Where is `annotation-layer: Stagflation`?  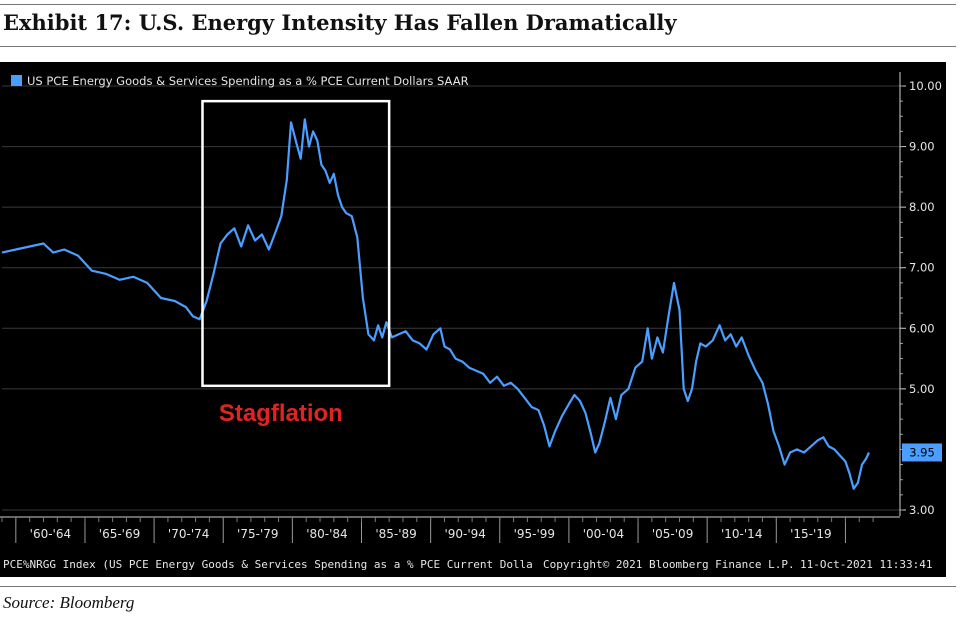
annotation-layer: Stagflation is located at coordinates (296, 263).